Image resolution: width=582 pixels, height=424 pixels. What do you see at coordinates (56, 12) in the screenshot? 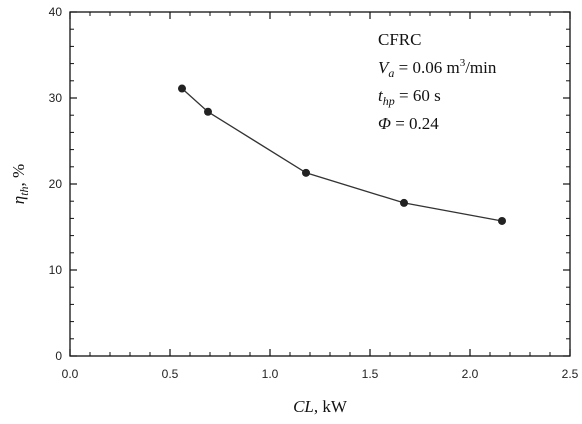
I see `y-tick-label: 40` at bounding box center [56, 12].